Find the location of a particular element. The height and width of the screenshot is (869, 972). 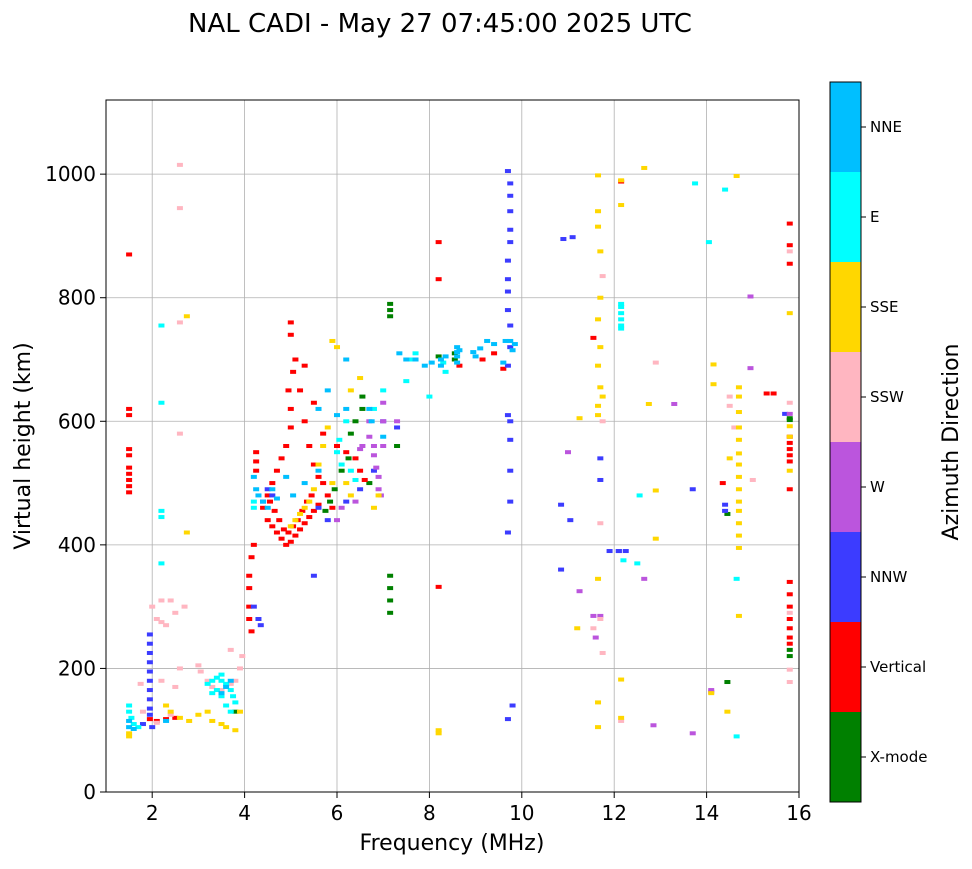

y-tick-label-2: 400 is located at coordinates (77, 545).